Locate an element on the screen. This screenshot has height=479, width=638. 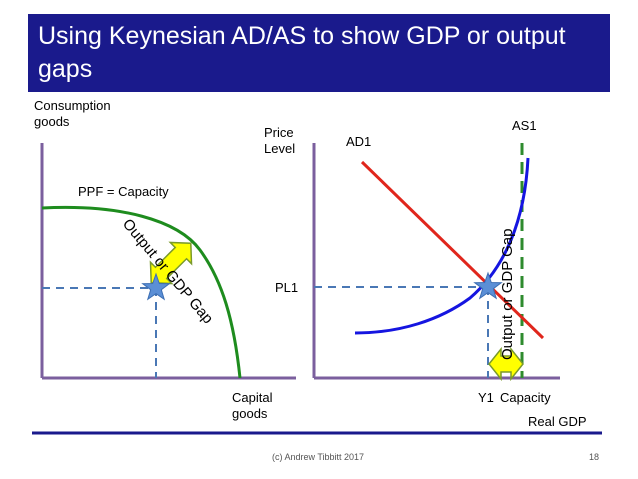
price-level-label: PL1 is located at coordinates (287, 287).